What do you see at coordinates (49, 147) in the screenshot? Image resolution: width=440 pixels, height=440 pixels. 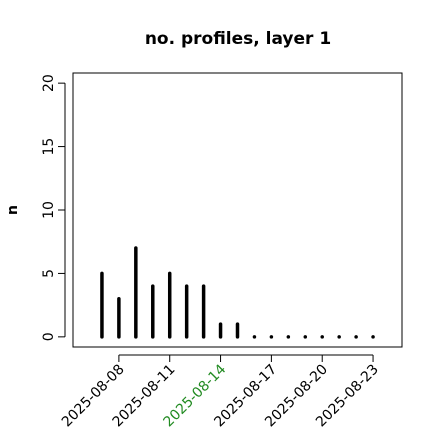 I see `y-tick-label: 15` at bounding box center [49, 147].